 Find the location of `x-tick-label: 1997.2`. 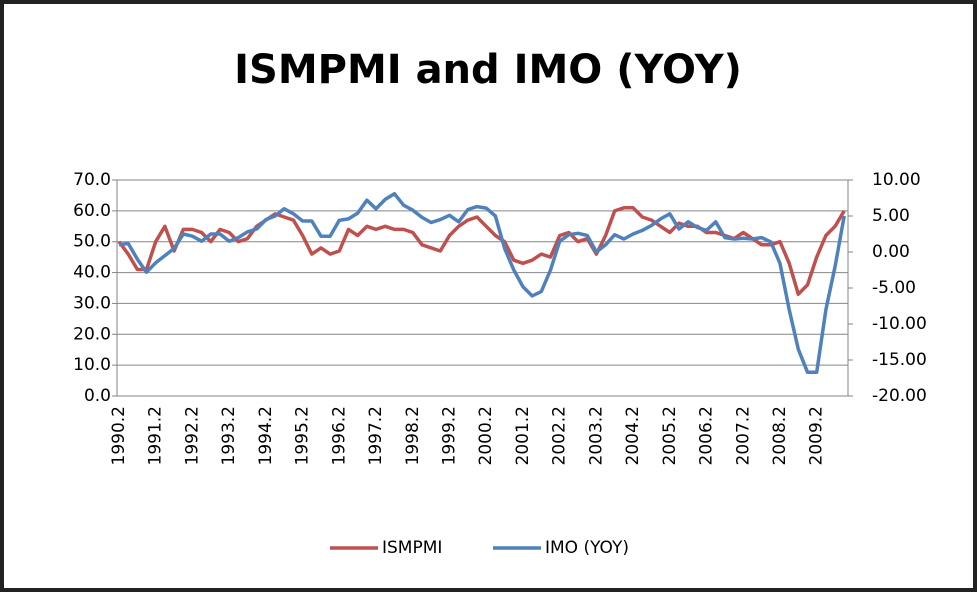

x-tick-label: 1997.2 is located at coordinates (376, 435).